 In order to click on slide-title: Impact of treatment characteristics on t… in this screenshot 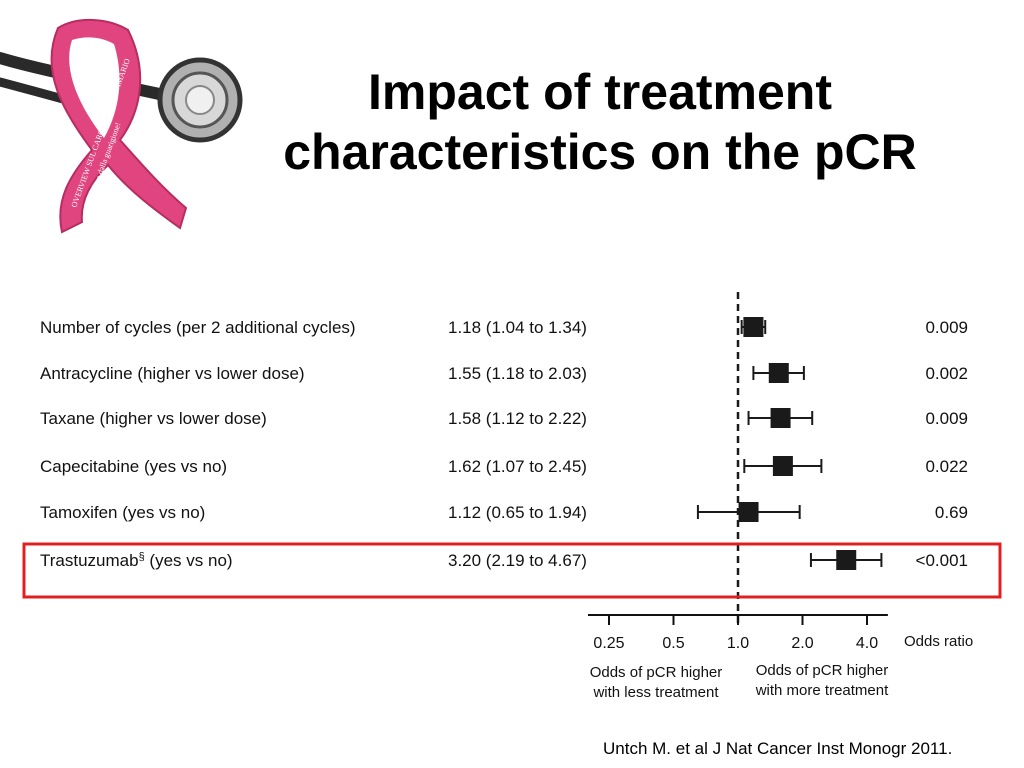, I will do `click(600, 122)`.